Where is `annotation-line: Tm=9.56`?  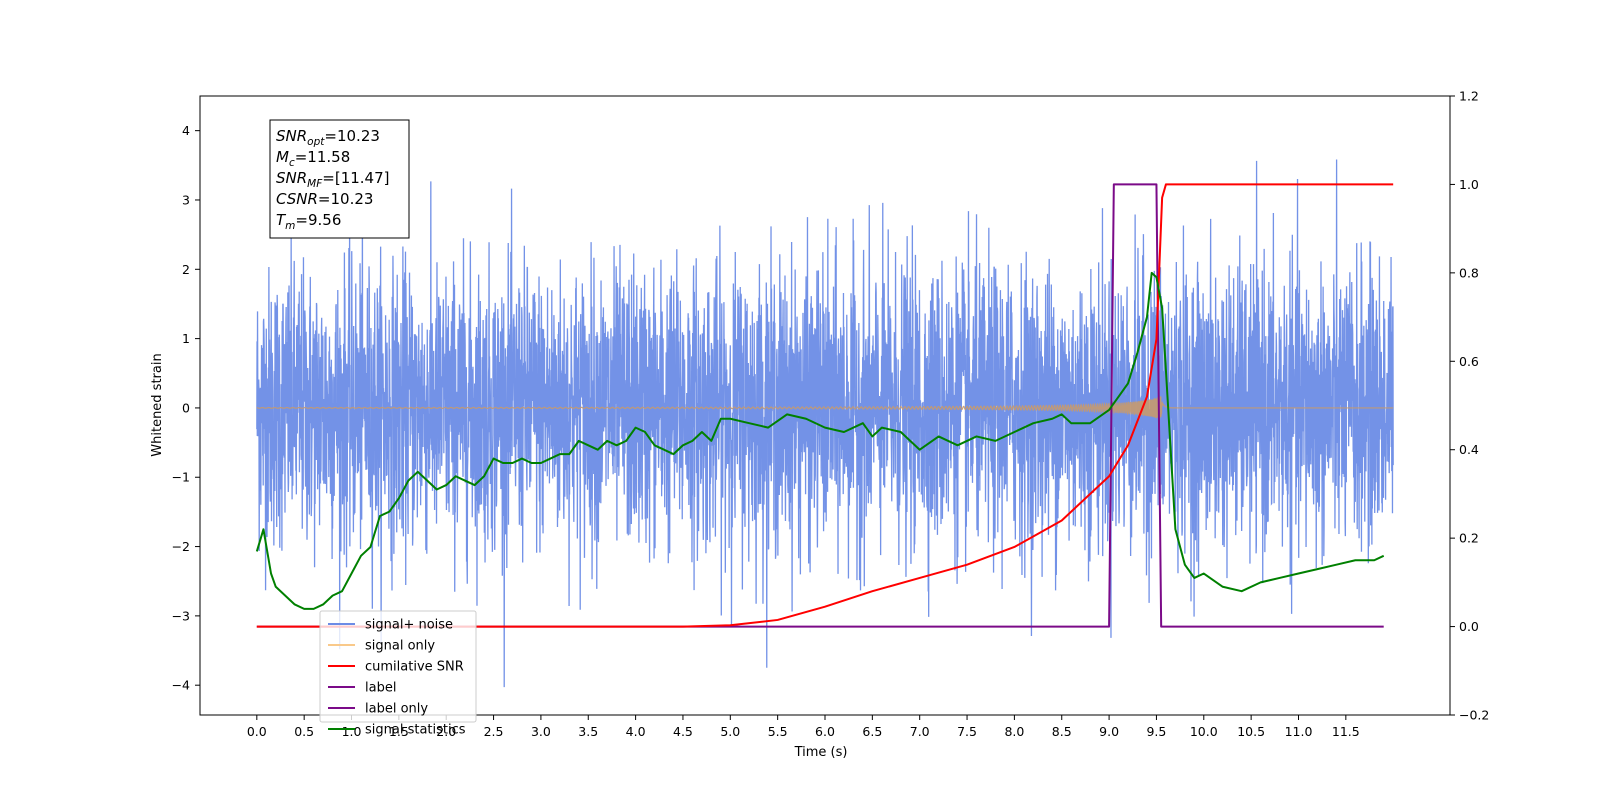
annotation-line: Tm=9.56 is located at coordinates (308, 221).